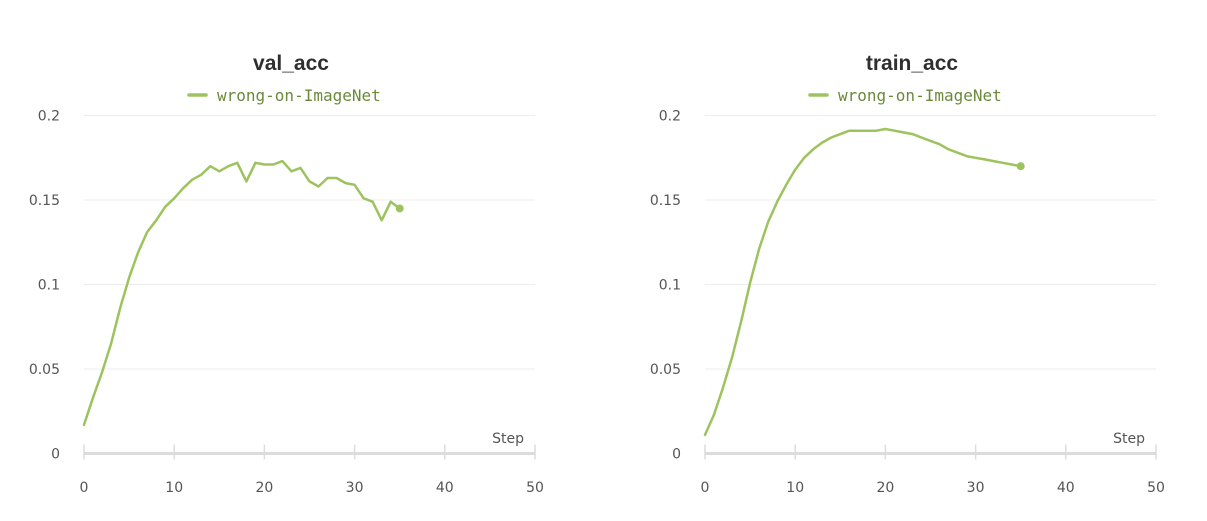 This screenshot has width=1207, height=521. I want to click on chart-title: train_acc, so click(912, 63).